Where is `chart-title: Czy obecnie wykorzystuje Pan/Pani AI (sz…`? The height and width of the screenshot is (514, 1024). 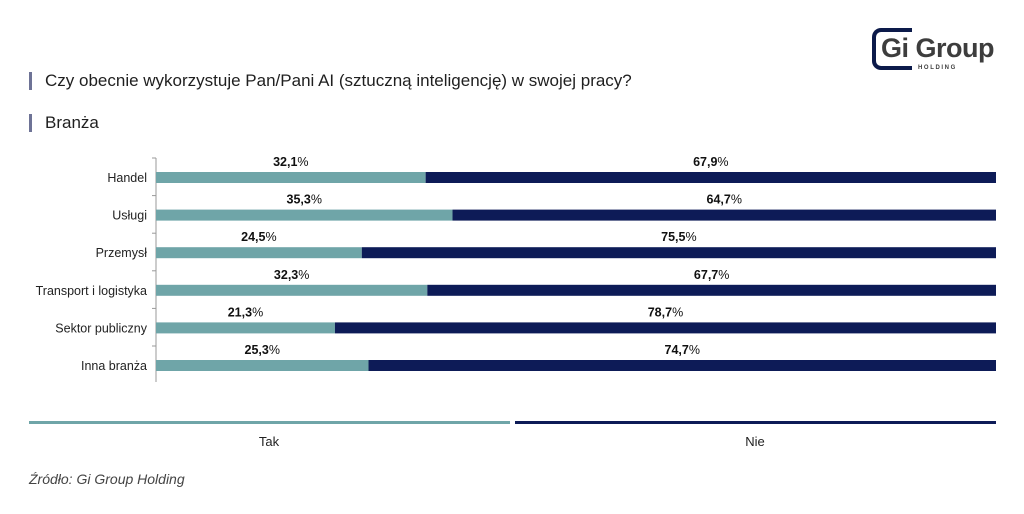 chart-title: Czy obecnie wykorzystuje Pan/Pani AI (sz… is located at coordinates (338, 80).